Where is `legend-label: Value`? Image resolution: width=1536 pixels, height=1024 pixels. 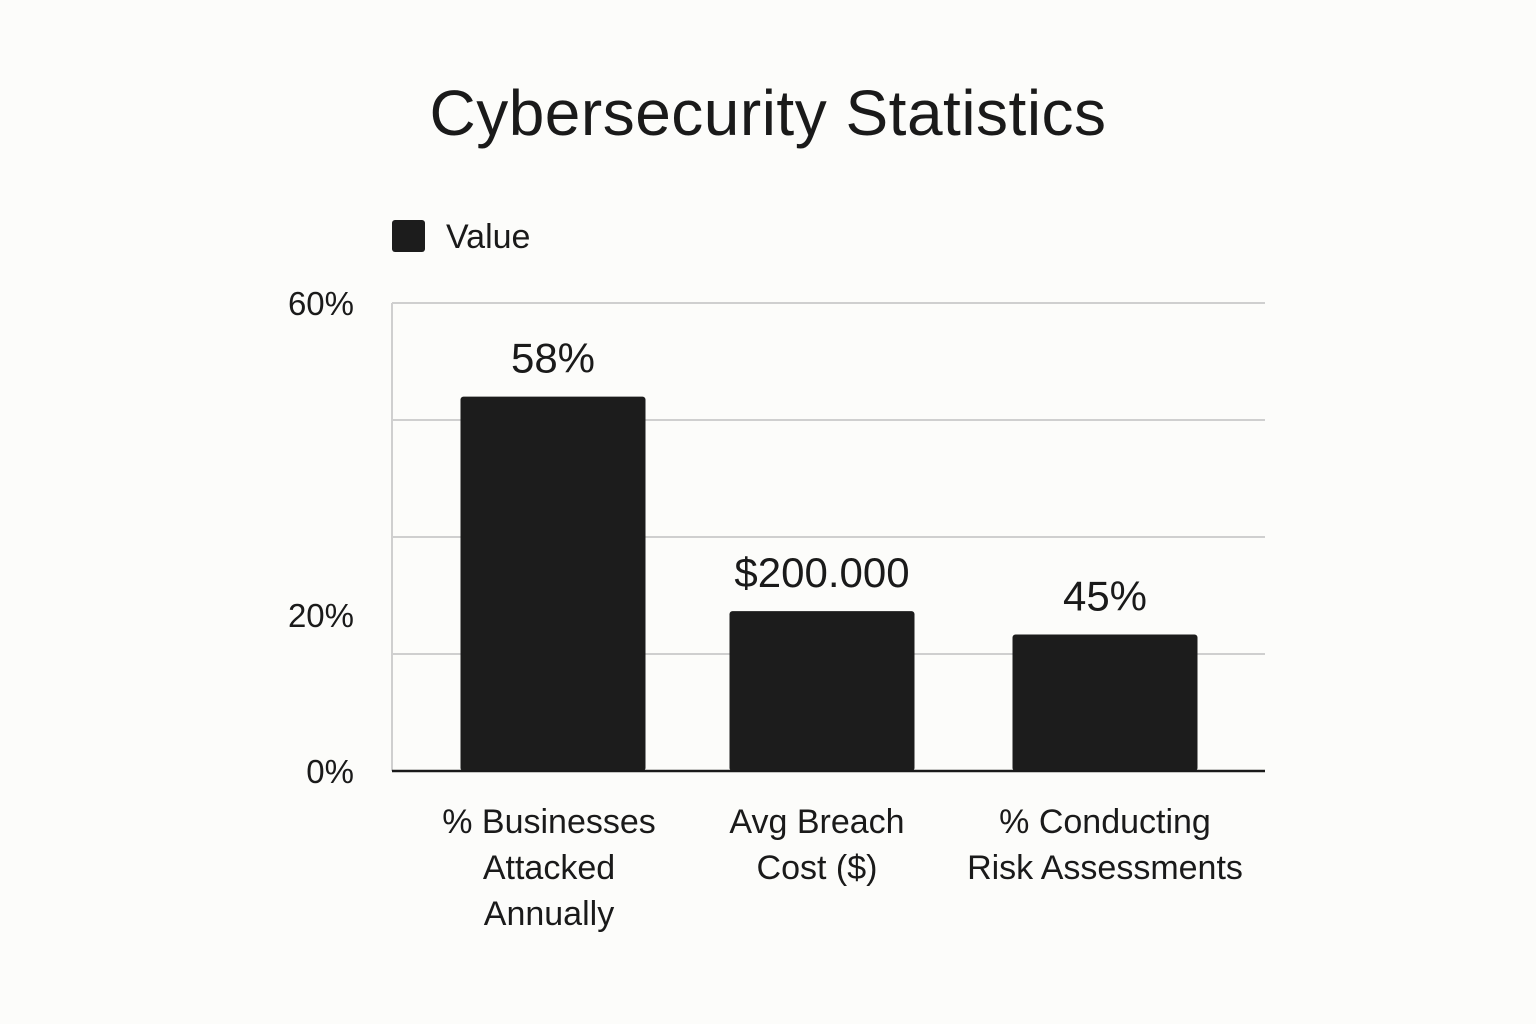
legend-label: Value is located at coordinates (488, 237).